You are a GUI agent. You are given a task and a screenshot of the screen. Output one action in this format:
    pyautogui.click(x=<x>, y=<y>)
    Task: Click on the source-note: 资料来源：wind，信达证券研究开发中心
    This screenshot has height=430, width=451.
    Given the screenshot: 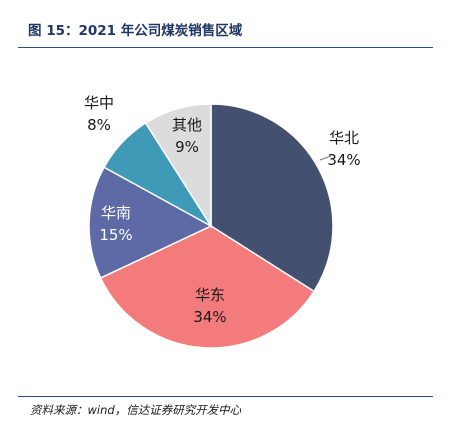 What is the action you would take?
    pyautogui.click(x=136, y=410)
    